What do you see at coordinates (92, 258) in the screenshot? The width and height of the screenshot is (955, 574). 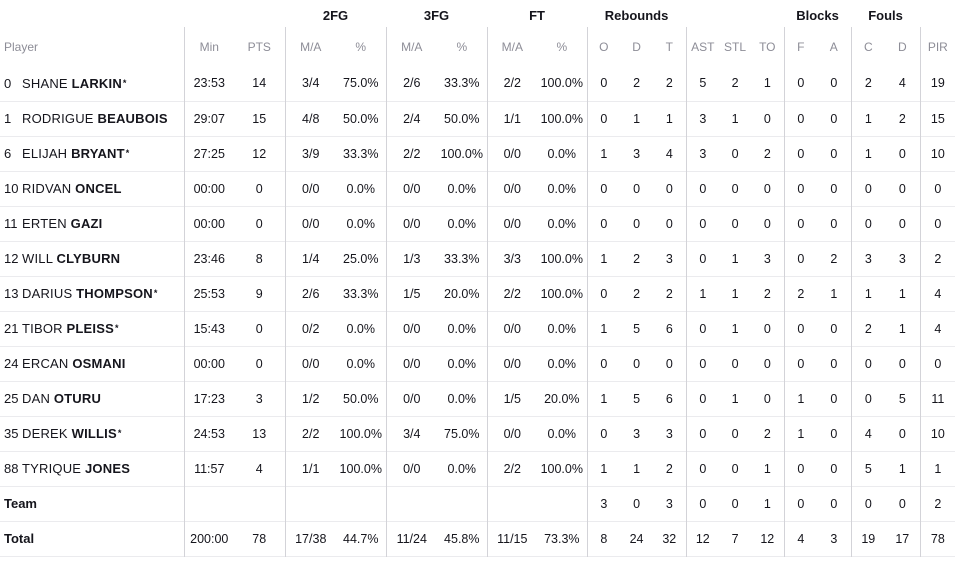 I see `player-cell: 12 WILL CLYBURN` at bounding box center [92, 258].